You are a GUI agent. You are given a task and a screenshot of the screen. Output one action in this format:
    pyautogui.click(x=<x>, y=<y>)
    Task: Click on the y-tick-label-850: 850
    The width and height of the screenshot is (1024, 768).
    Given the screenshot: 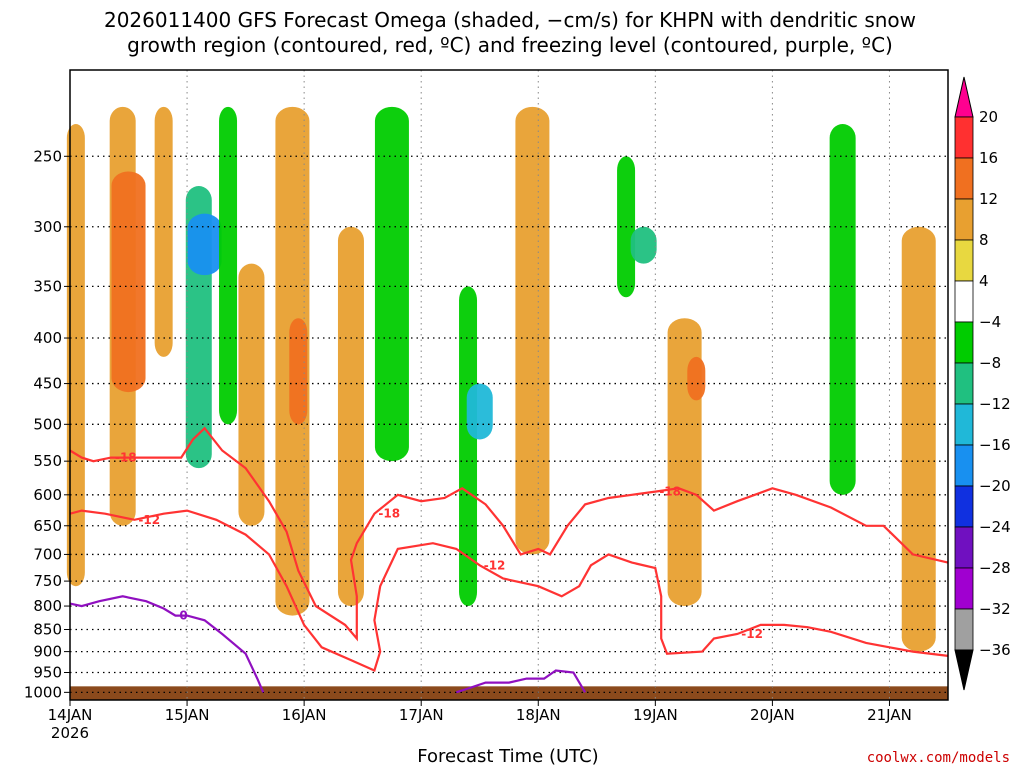 What is the action you would take?
    pyautogui.click(x=47, y=629)
    